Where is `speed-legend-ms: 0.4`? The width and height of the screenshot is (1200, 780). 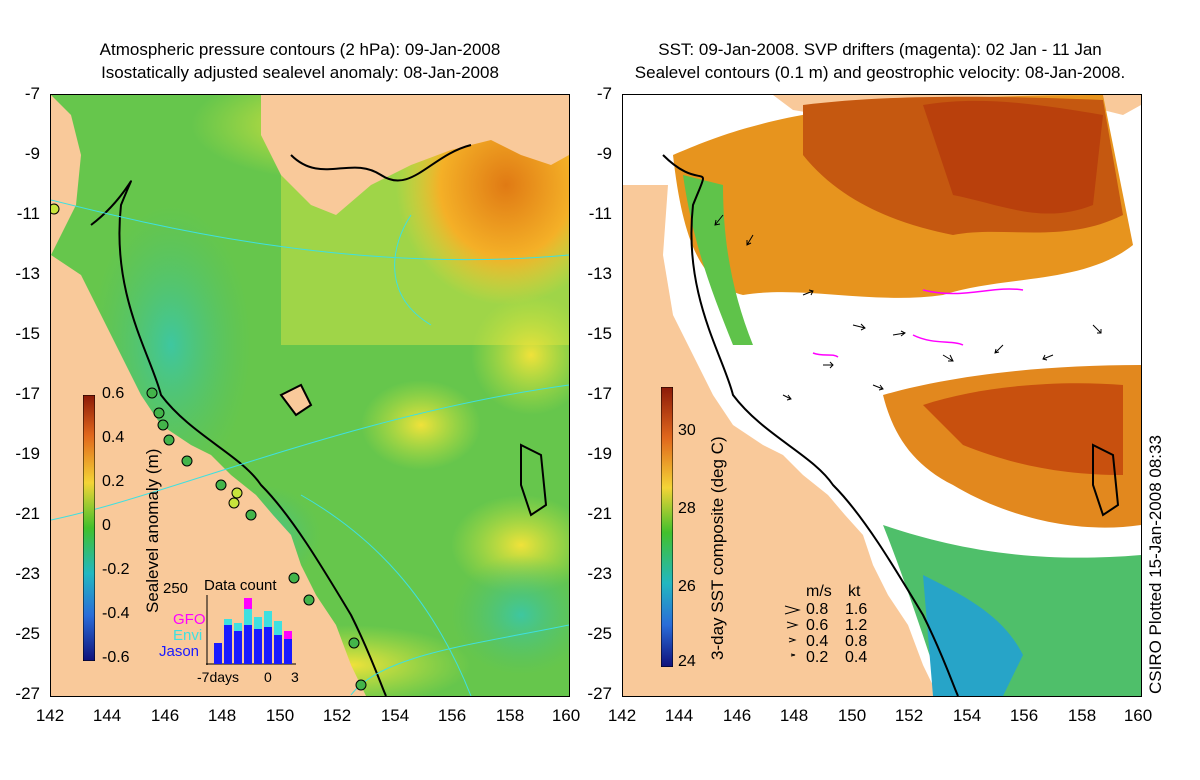 speed-legend-ms: 0.4 is located at coordinates (817, 641).